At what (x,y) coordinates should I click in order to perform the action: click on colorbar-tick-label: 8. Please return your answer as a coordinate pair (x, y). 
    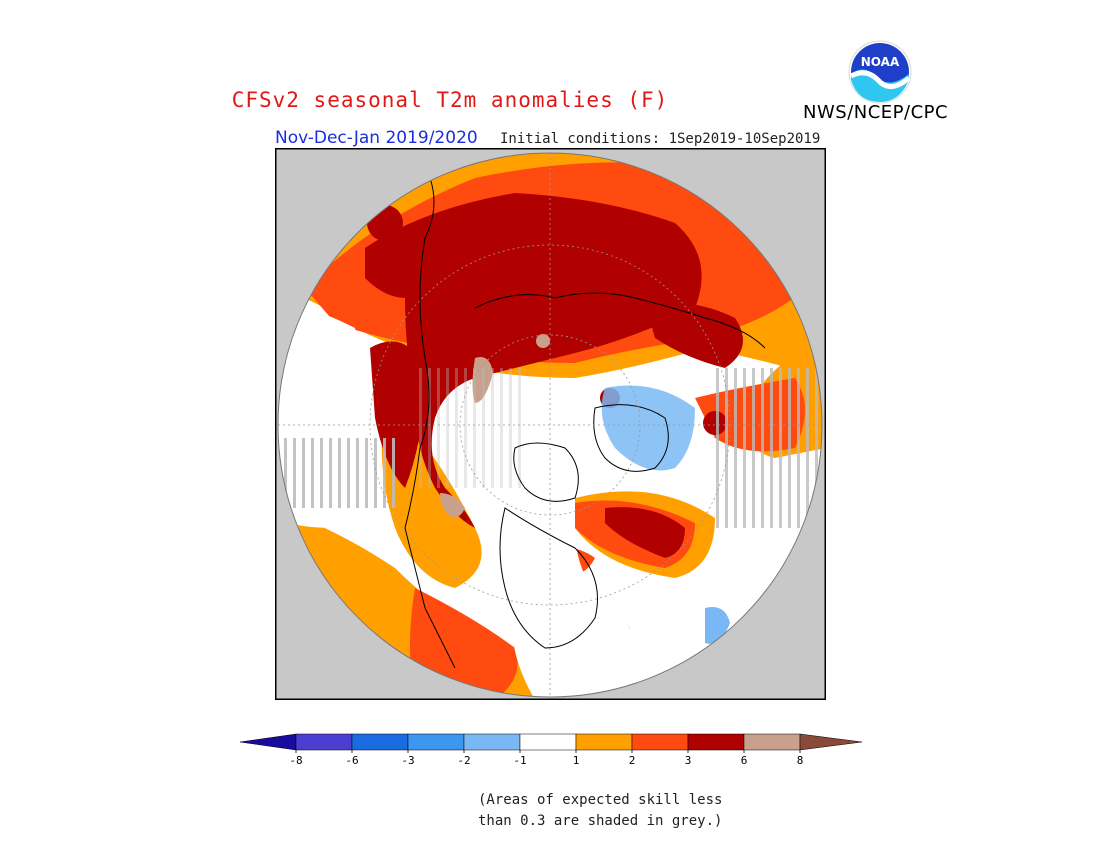
    Looking at the image, I should click on (800, 760).